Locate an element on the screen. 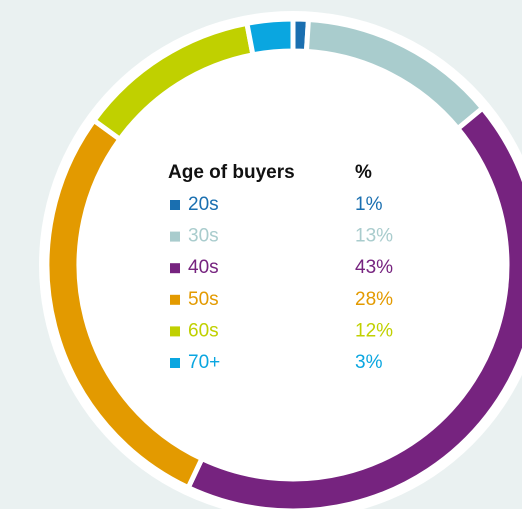  legend-label: 70+ is located at coordinates (204, 362).